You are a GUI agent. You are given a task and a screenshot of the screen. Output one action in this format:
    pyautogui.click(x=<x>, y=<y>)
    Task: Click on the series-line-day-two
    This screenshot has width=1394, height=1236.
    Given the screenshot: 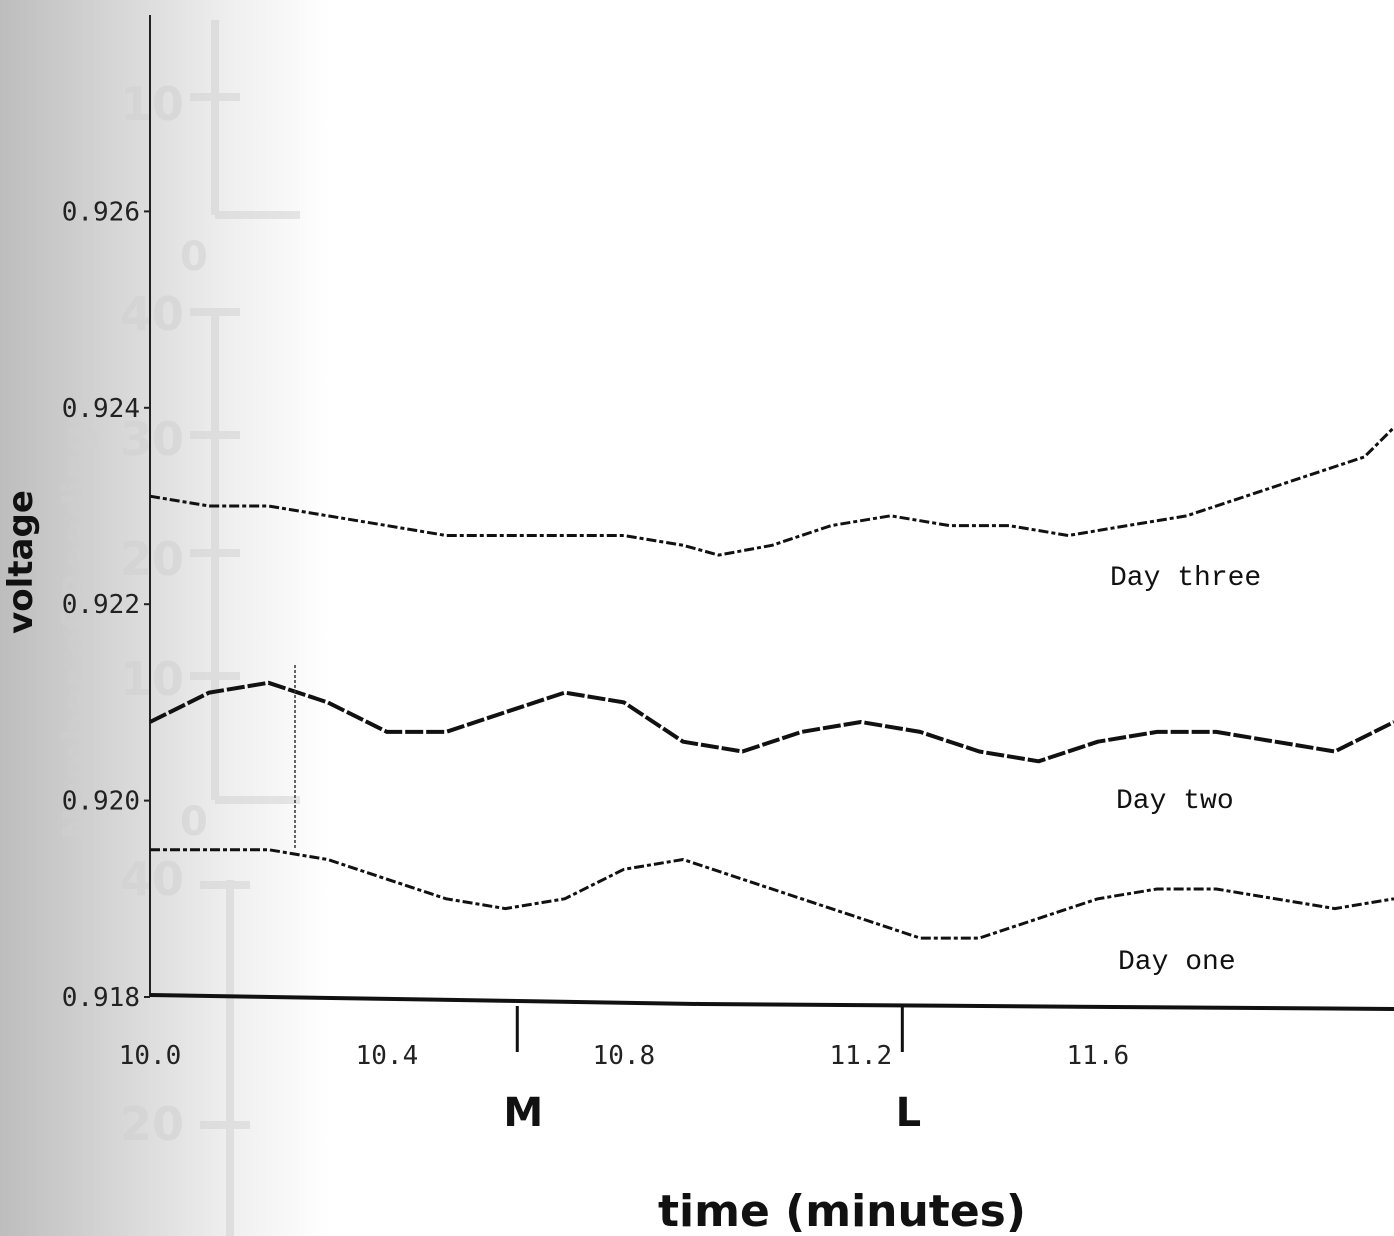 What is the action you would take?
    pyautogui.click(x=771, y=722)
    